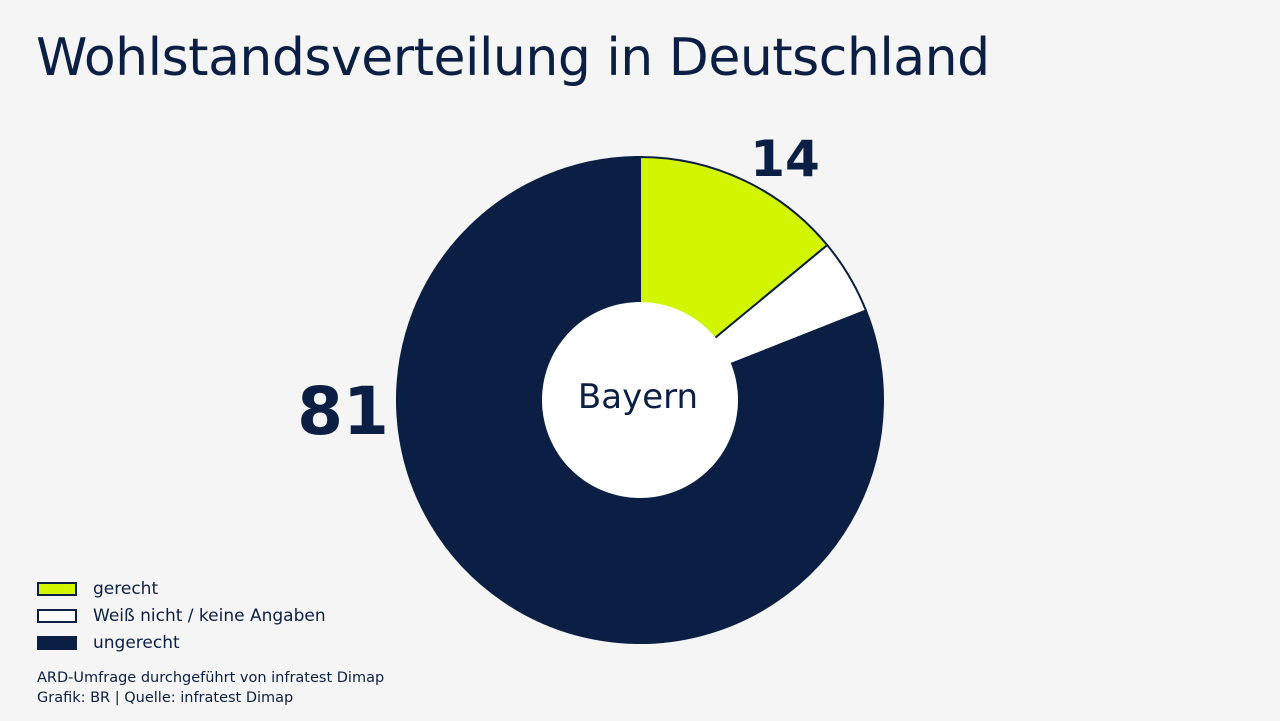 The height and width of the screenshot is (721, 1280). Describe the element at coordinates (136, 642) in the screenshot. I see `legend-label: ungerecht` at that location.